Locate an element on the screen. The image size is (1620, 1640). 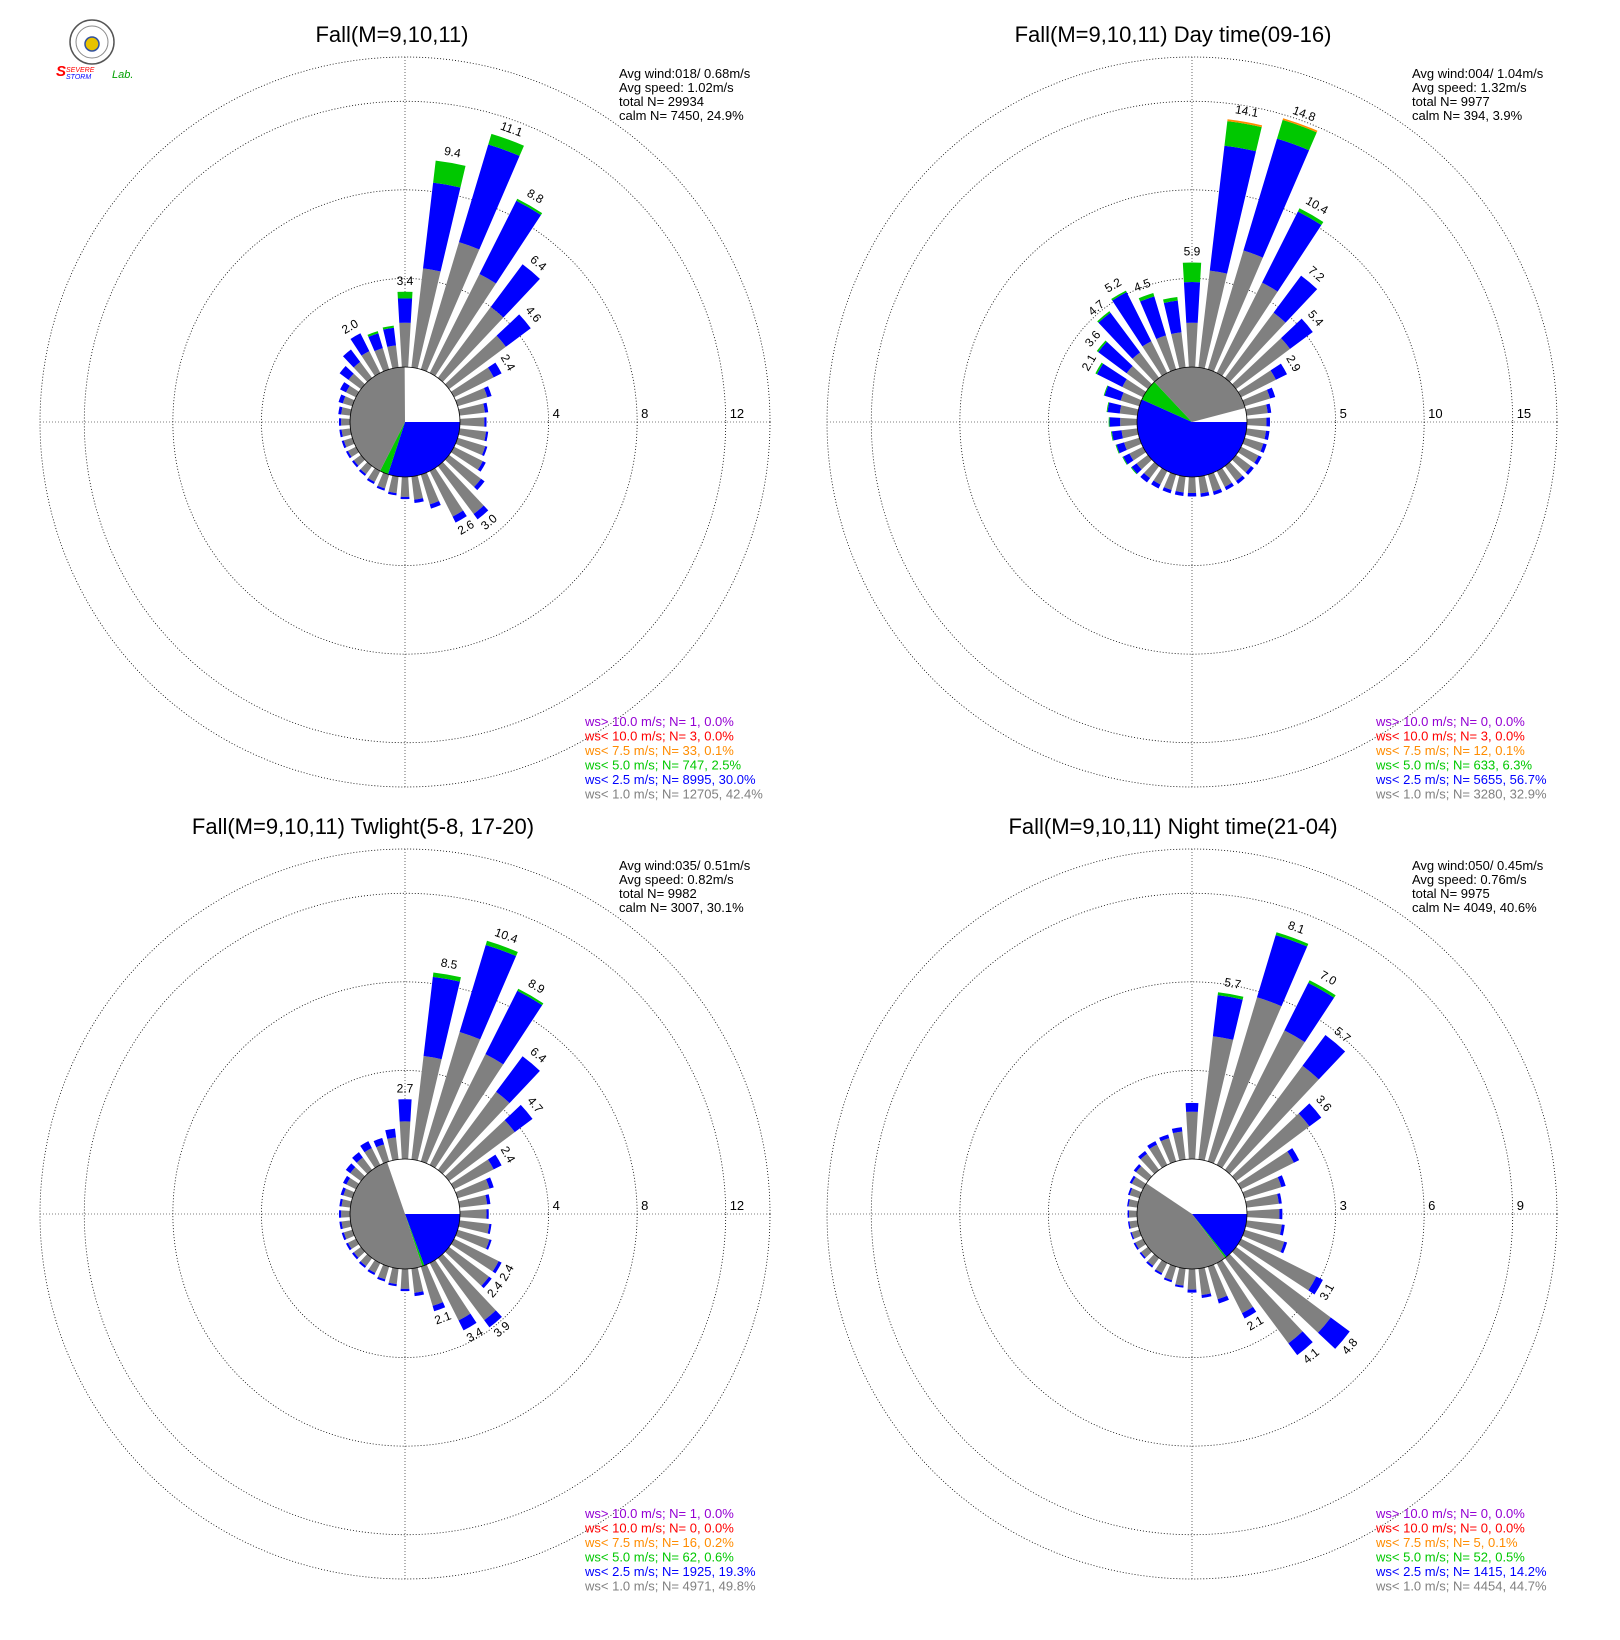
petal-label: 11.1 is located at coordinates (512, 129).